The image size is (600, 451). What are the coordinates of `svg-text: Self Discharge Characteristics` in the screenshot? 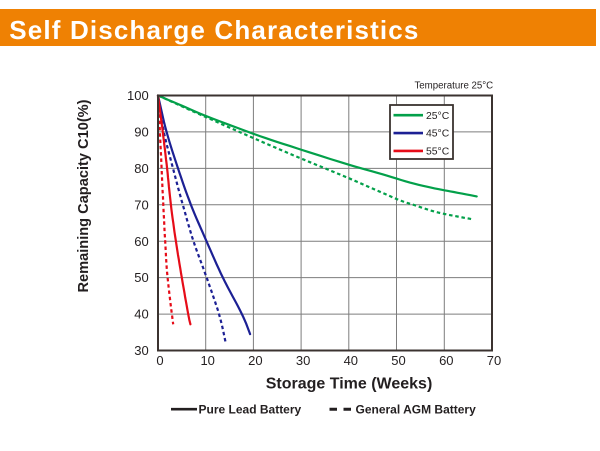 It's located at (214, 30).